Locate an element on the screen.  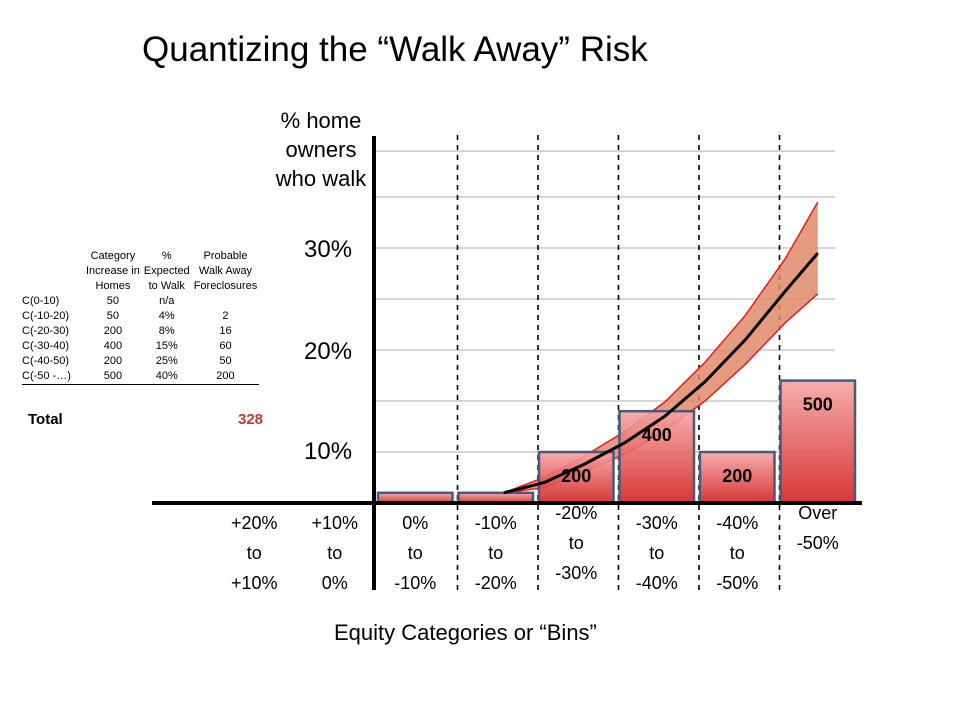
table-row: C(-40-50) 200 25% 50 is located at coordinates (140, 361).